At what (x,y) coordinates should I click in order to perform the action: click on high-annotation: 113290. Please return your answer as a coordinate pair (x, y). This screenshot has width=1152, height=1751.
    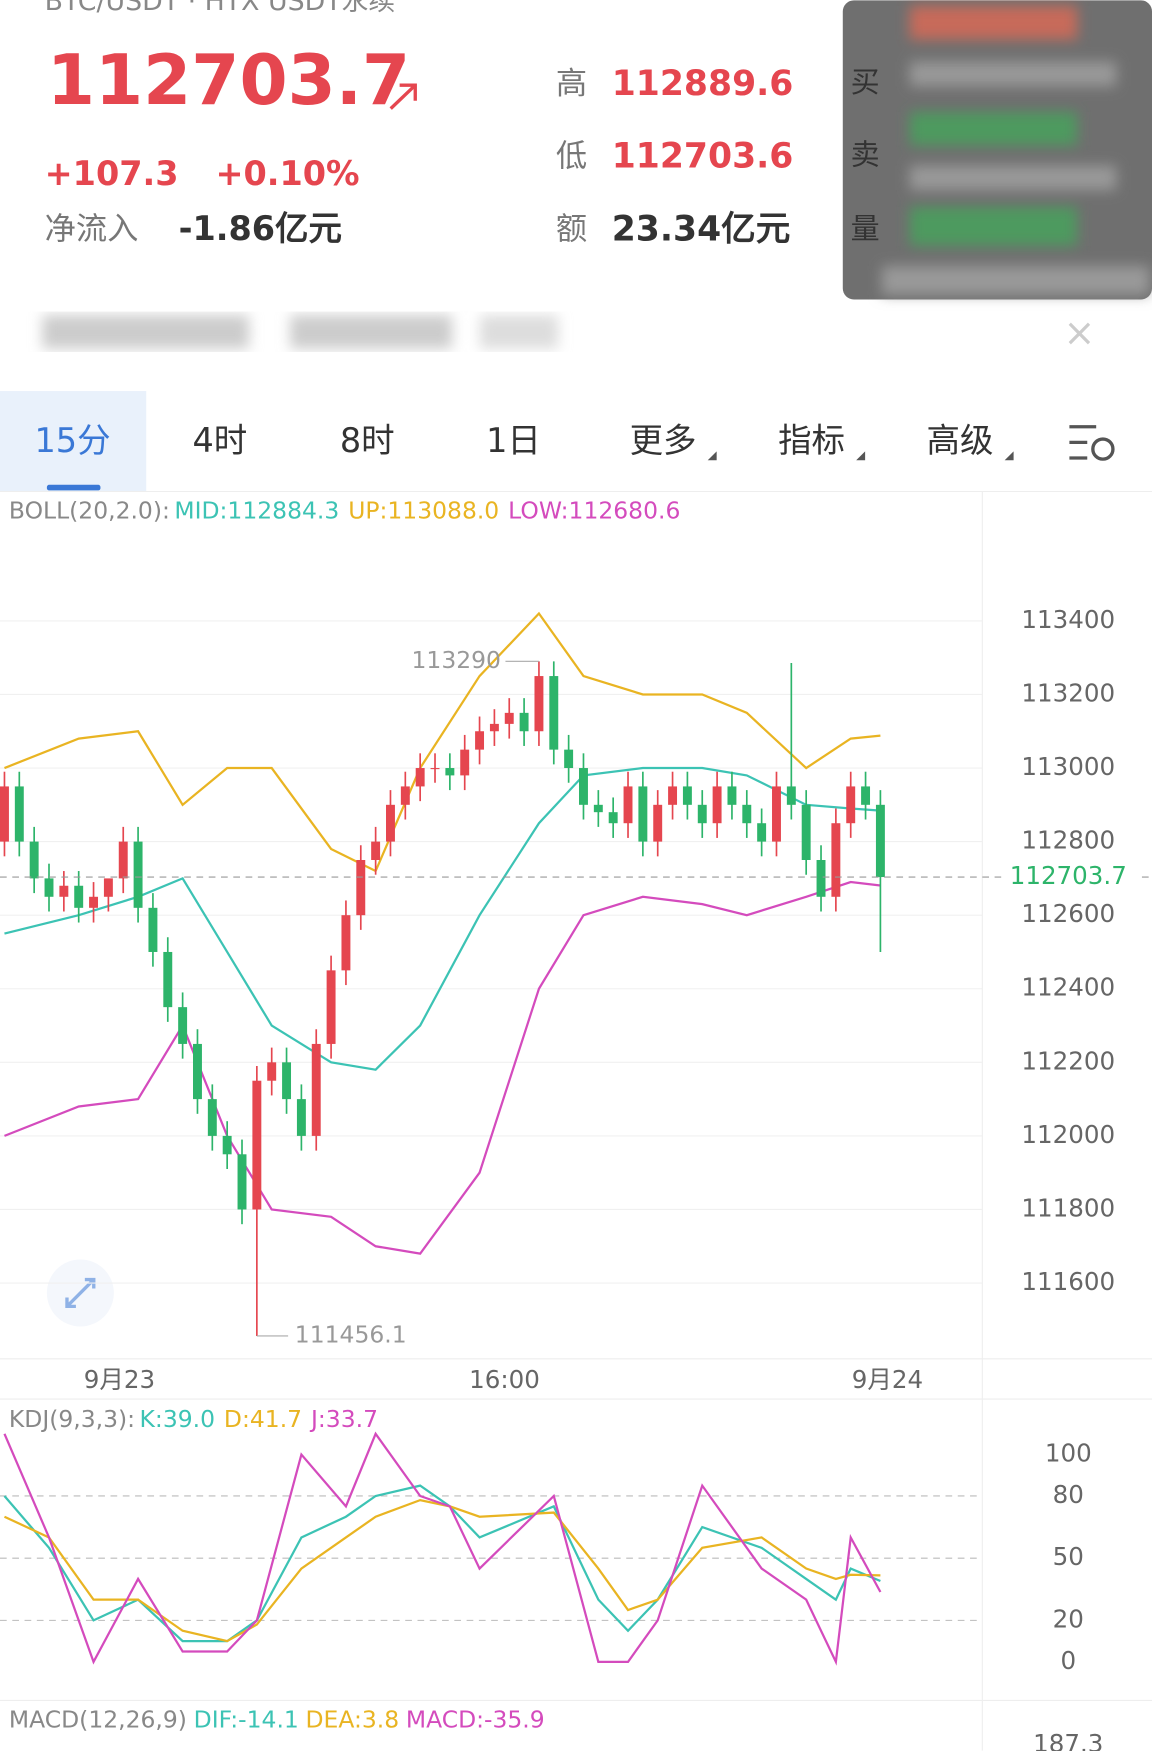
    Looking at the image, I should click on (456, 660).